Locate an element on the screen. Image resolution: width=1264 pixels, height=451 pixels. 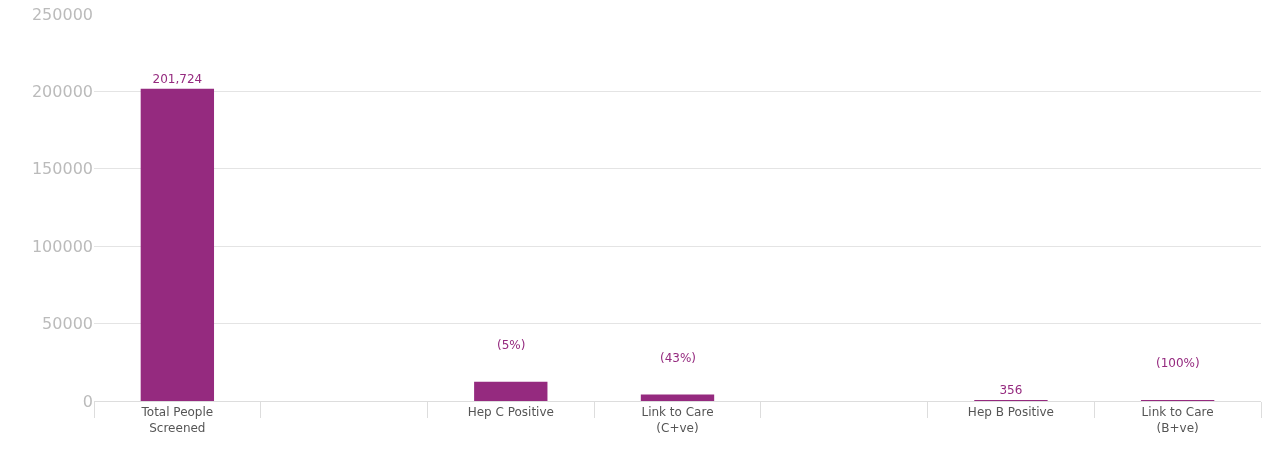
annotation: (100%) is located at coordinates (1178, 363).